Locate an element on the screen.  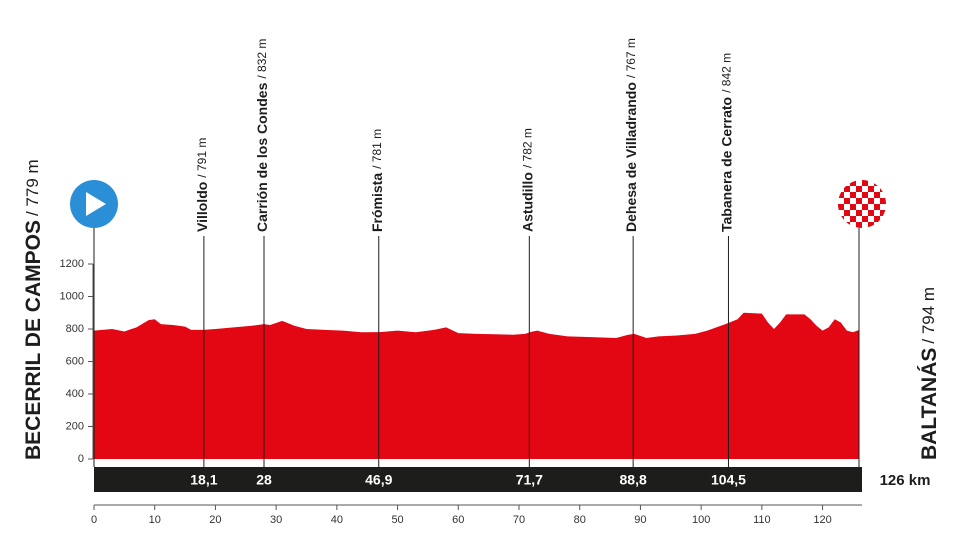
waypoint-label-name: Villoldo is located at coordinates (202, 207).